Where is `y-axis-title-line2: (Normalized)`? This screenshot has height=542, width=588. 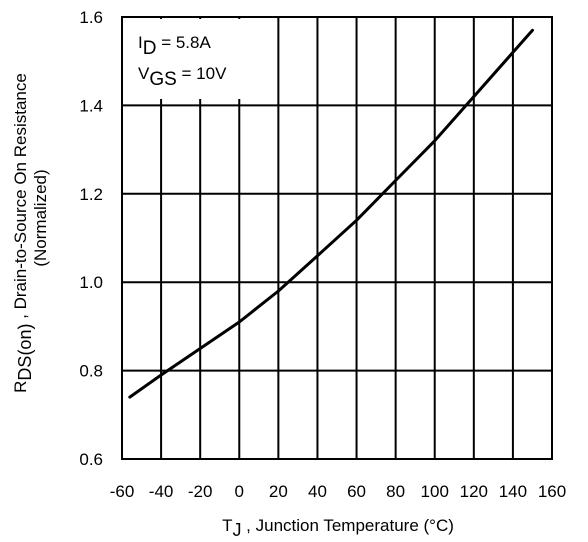
y-axis-title-line2: (Normalized) is located at coordinates (40, 217).